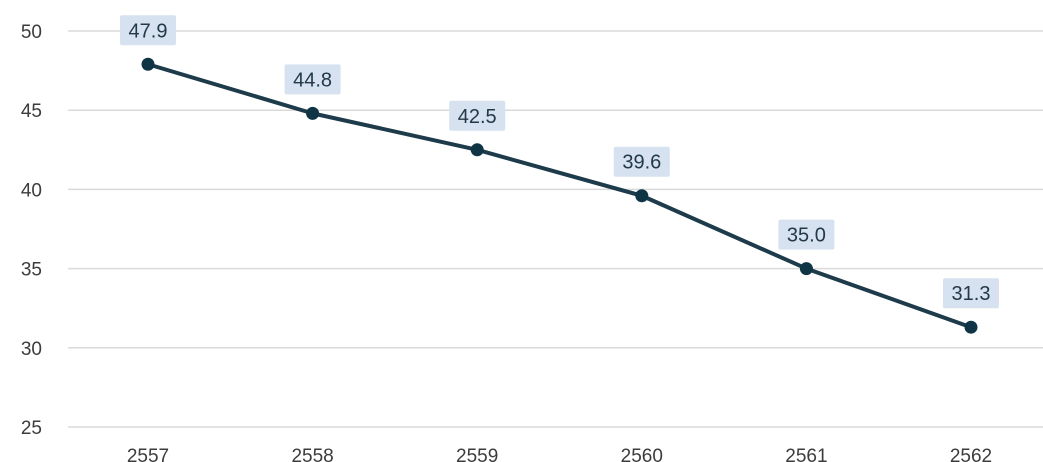 This screenshot has width=1043, height=462. I want to click on y-axis-tick-labels: 50 45 40 35 30 25, so click(31, 230).